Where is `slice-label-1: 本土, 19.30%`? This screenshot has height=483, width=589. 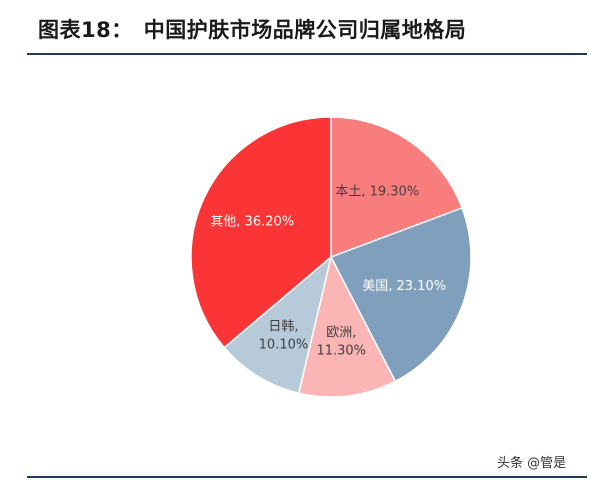
slice-label-1: 本土, 19.30% is located at coordinates (377, 191).